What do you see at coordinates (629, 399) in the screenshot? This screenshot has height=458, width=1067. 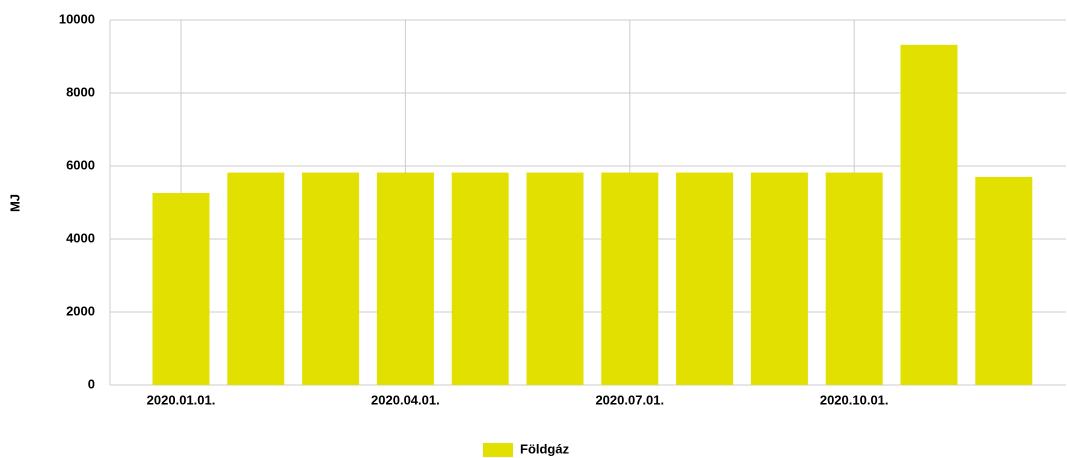 I see `x-tick-label: 2020.07.01.` at bounding box center [629, 399].